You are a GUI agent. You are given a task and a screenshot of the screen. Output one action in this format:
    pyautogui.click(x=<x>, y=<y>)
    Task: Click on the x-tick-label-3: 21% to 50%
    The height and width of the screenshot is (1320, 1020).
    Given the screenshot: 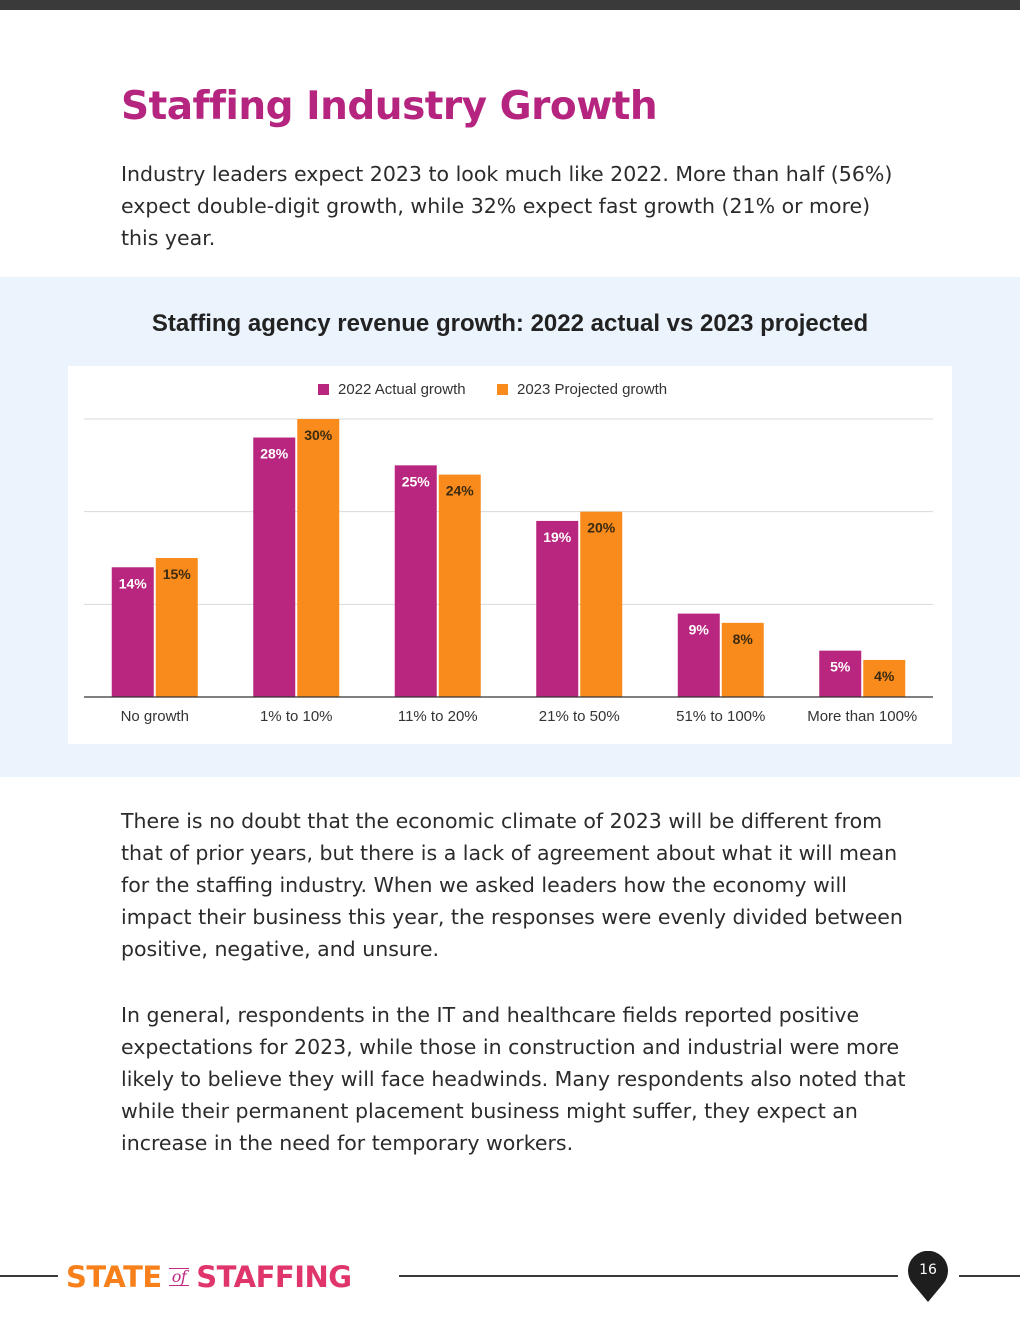 What is the action you would take?
    pyautogui.click(x=579, y=716)
    